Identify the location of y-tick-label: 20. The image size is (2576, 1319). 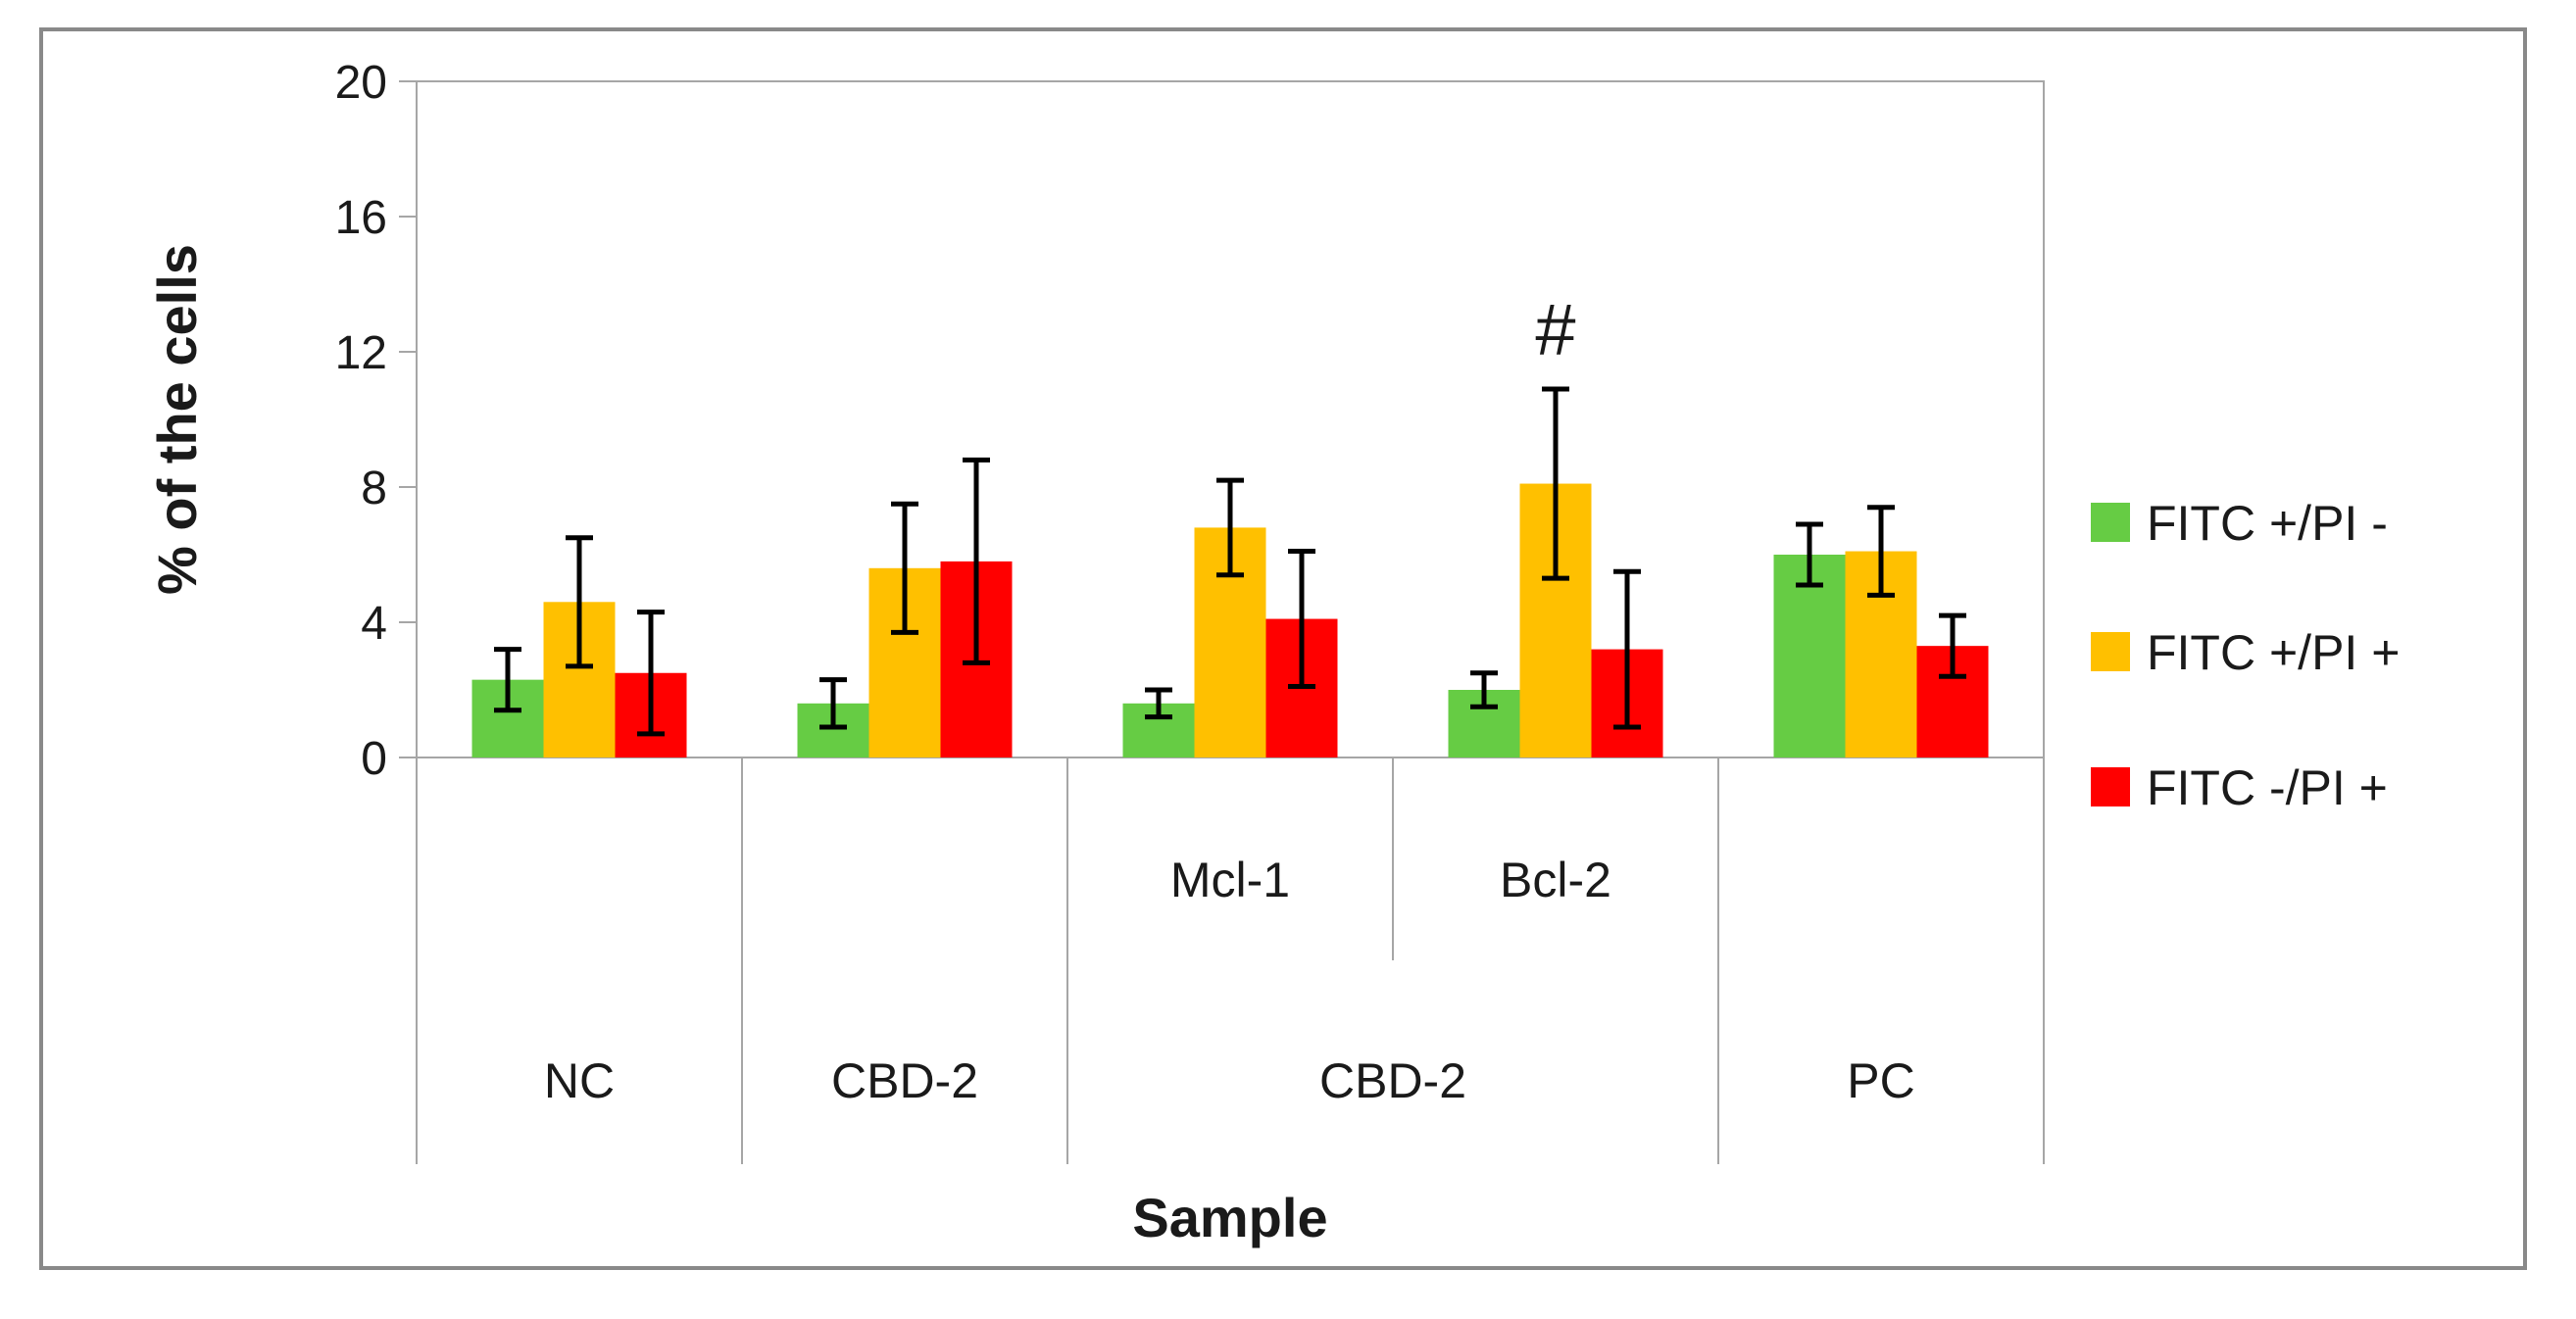
(361, 83).